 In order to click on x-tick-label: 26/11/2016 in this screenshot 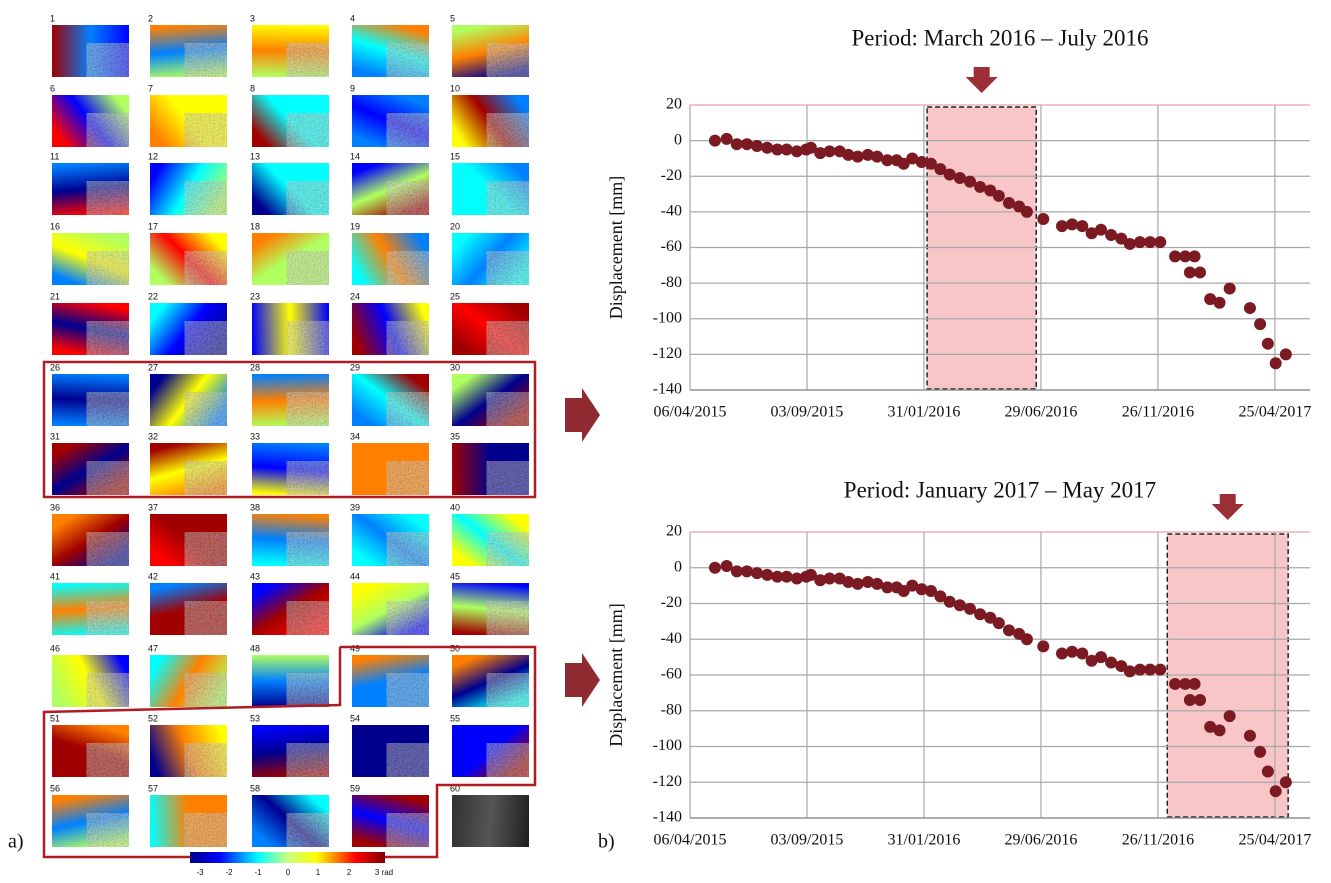, I will do `click(1158, 412)`.